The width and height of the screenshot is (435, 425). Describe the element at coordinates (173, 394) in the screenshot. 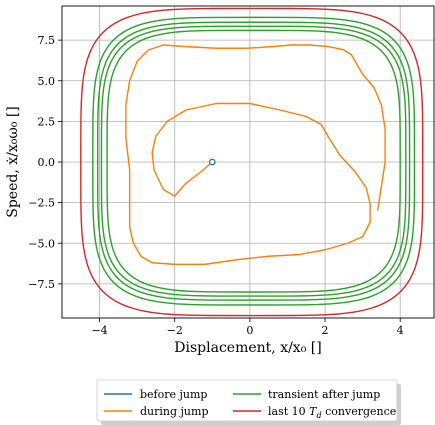

I see `legend-label-before-jump: before jump` at that location.